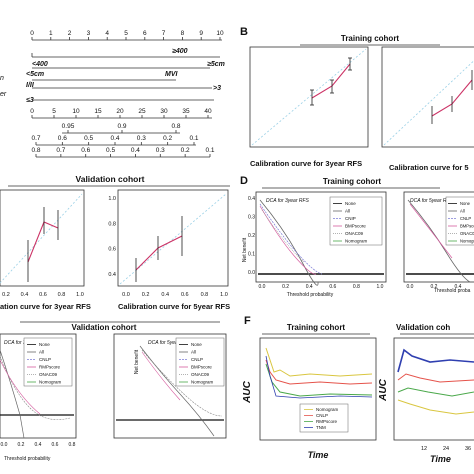 This screenshot has height=474, width=474. I want to click on panel-letter-b: B, so click(244, 32).